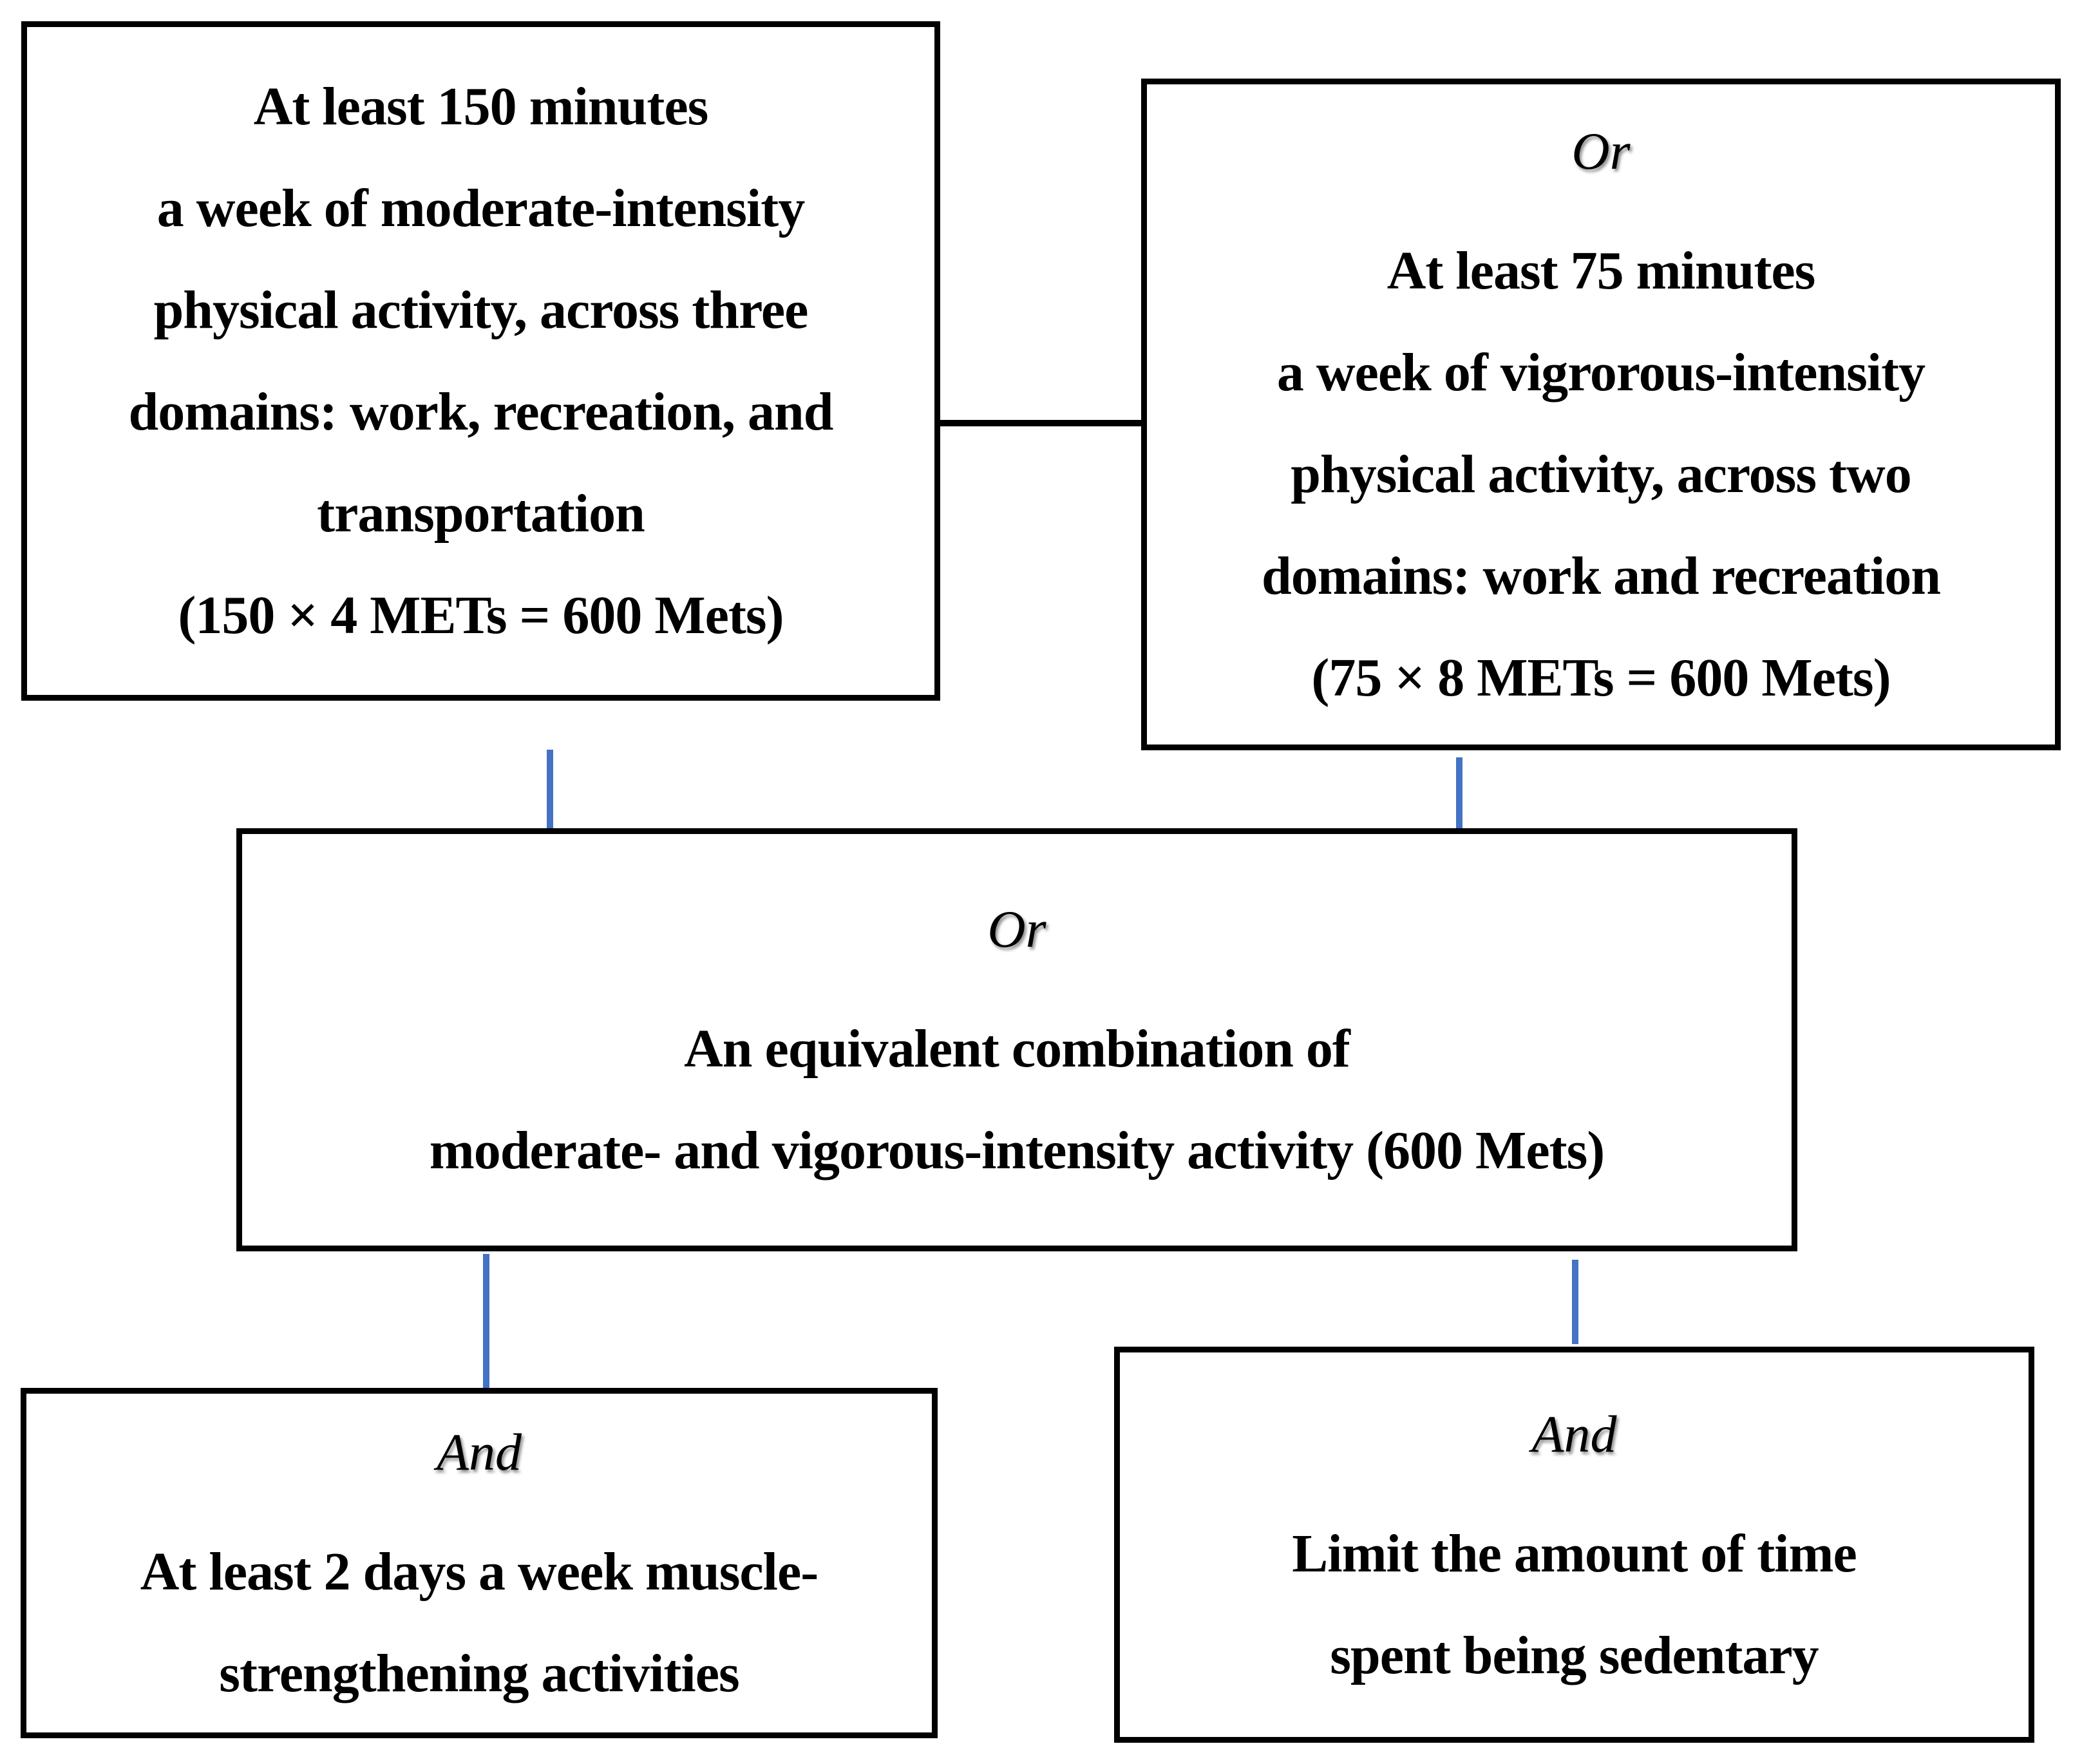 Image resolution: width=2082 pixels, height=1764 pixels. I want to click on connector-vigorous-to-combination, so click(1459, 796).